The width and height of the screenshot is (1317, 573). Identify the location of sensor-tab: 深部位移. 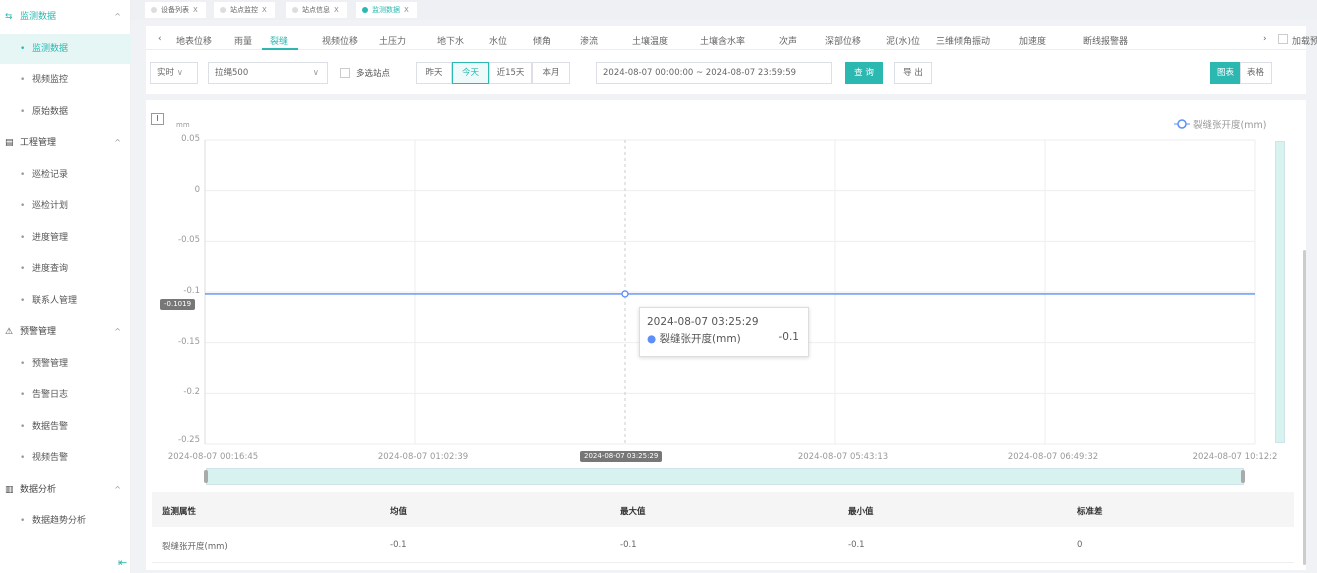
(843, 42).